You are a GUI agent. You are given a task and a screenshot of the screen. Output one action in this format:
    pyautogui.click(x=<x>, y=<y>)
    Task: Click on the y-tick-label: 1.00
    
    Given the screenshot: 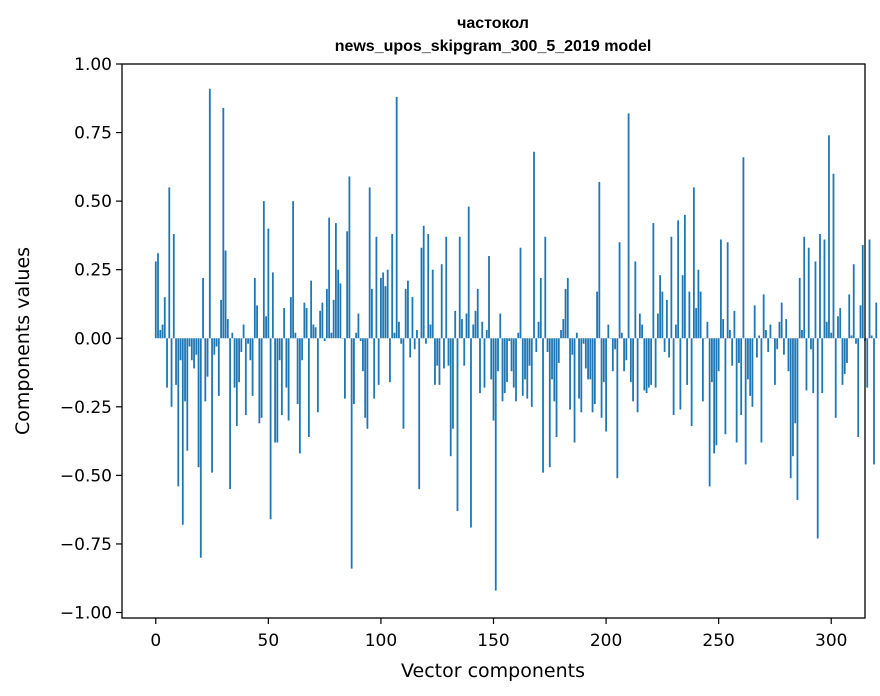 What is the action you would take?
    pyautogui.click(x=93, y=65)
    